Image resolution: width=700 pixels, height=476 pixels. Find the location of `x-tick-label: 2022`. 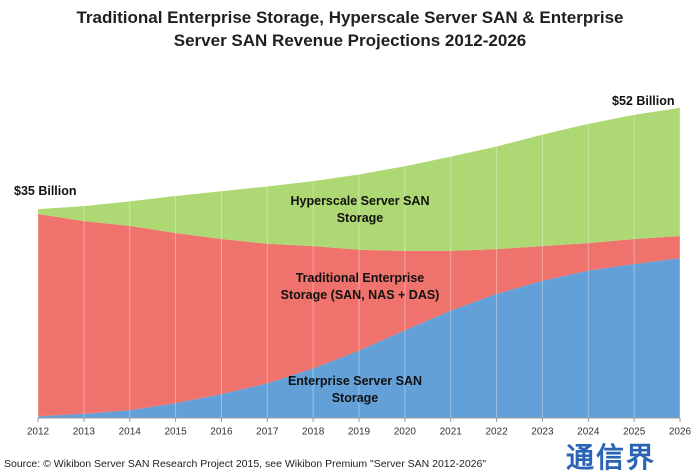

x-tick-label: 2022 is located at coordinates (496, 432).